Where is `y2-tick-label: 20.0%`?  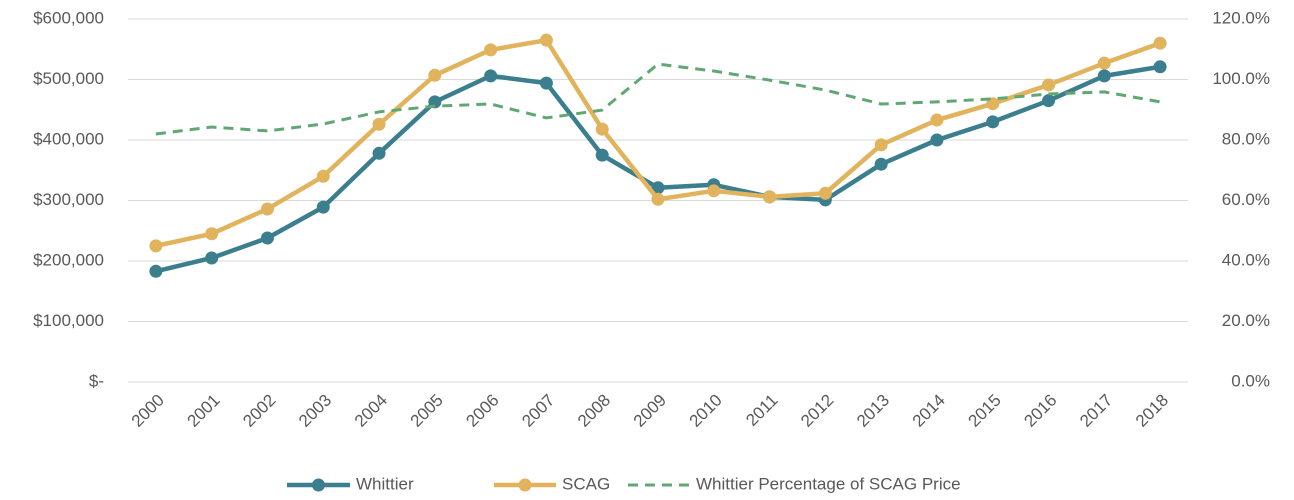 y2-tick-label: 20.0% is located at coordinates (1246, 320).